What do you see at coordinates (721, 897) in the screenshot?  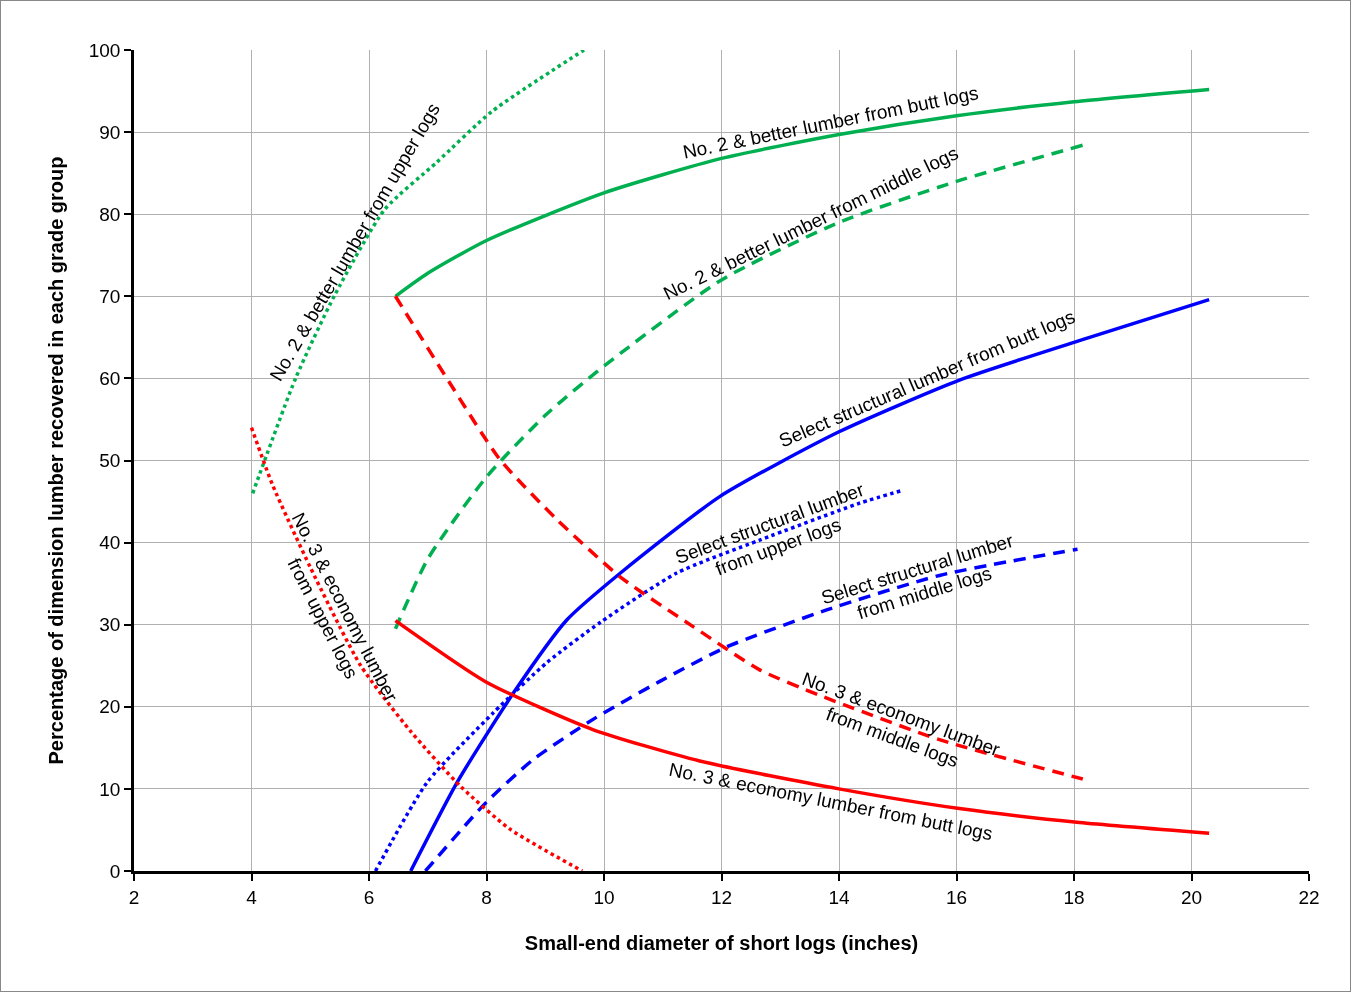 I see `x-tick-label: 12` at bounding box center [721, 897].